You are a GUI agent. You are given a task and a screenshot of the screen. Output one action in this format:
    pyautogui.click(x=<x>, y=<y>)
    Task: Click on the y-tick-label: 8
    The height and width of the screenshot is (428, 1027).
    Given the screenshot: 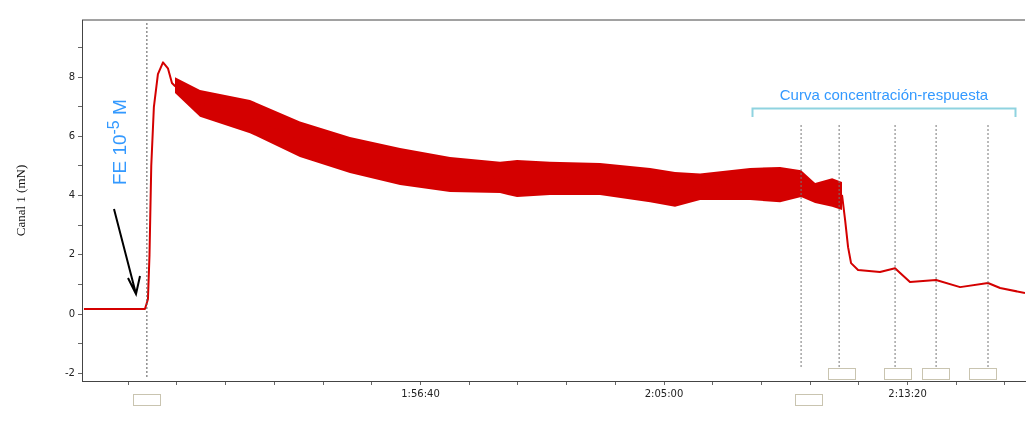 What is the action you would take?
    pyautogui.click(x=71, y=76)
    